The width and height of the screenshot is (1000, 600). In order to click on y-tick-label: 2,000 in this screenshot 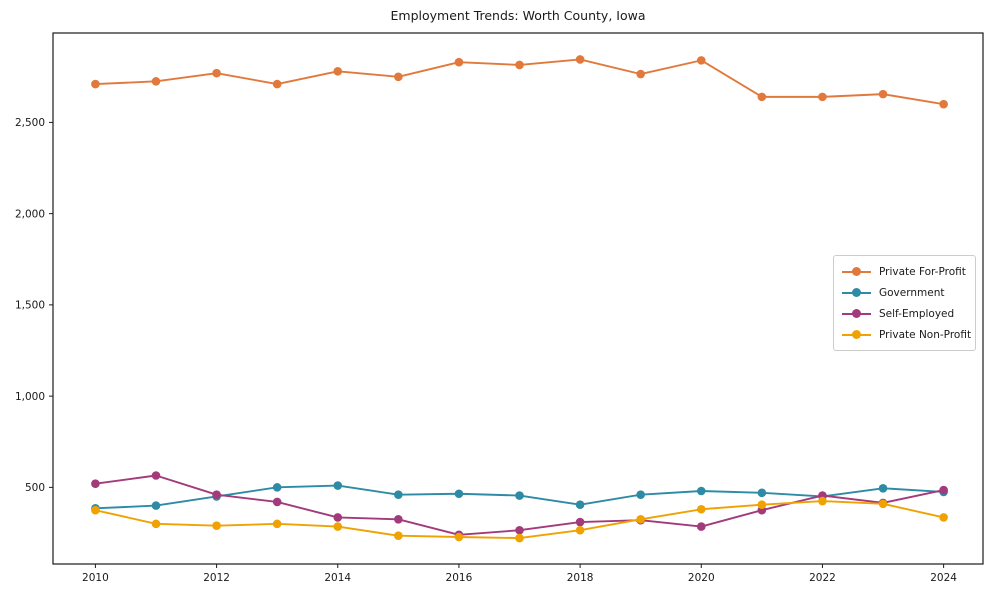, I will do `click(30, 214)`.